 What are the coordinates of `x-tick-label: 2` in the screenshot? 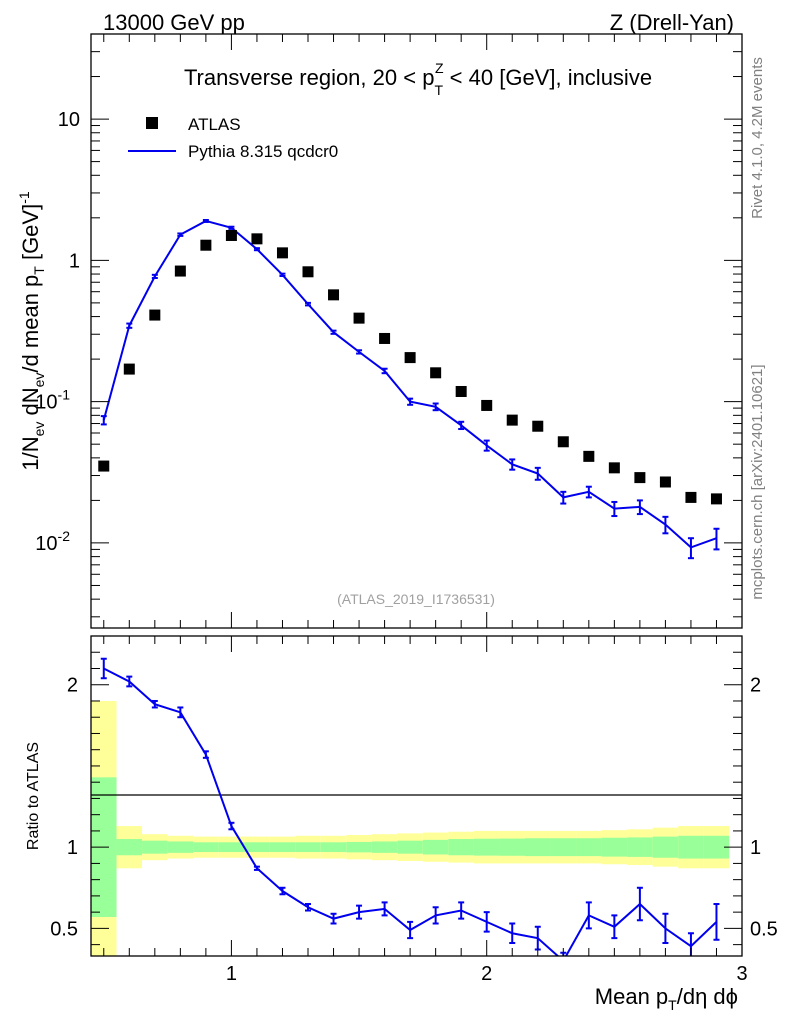 It's located at (486, 974).